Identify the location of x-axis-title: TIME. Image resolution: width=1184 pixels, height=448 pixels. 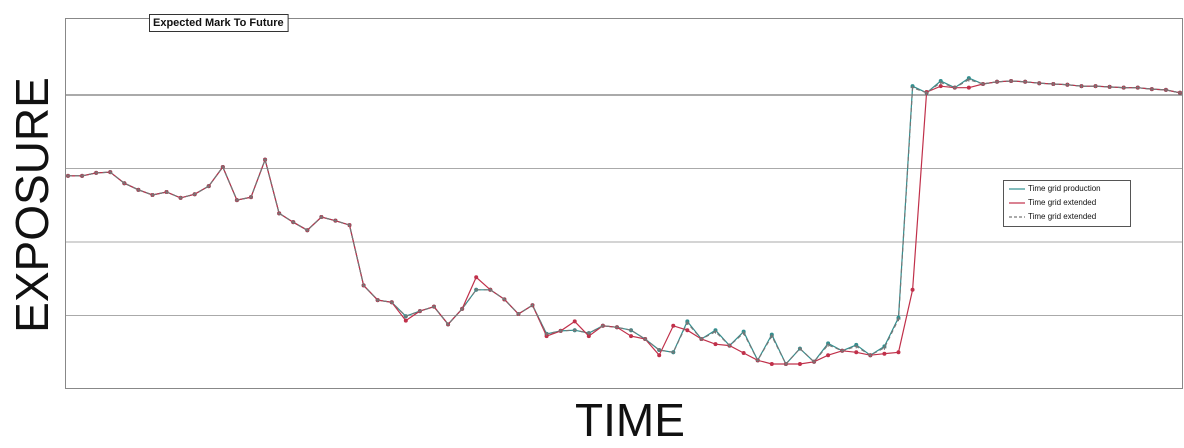
(630, 420).